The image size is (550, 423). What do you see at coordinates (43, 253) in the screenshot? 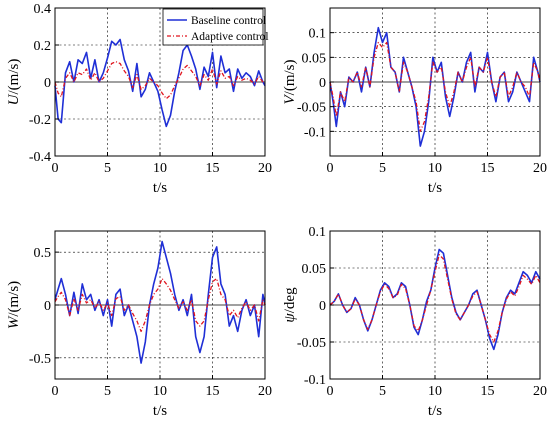
I see `y-tick-label-2: 0.5` at bounding box center [43, 253].